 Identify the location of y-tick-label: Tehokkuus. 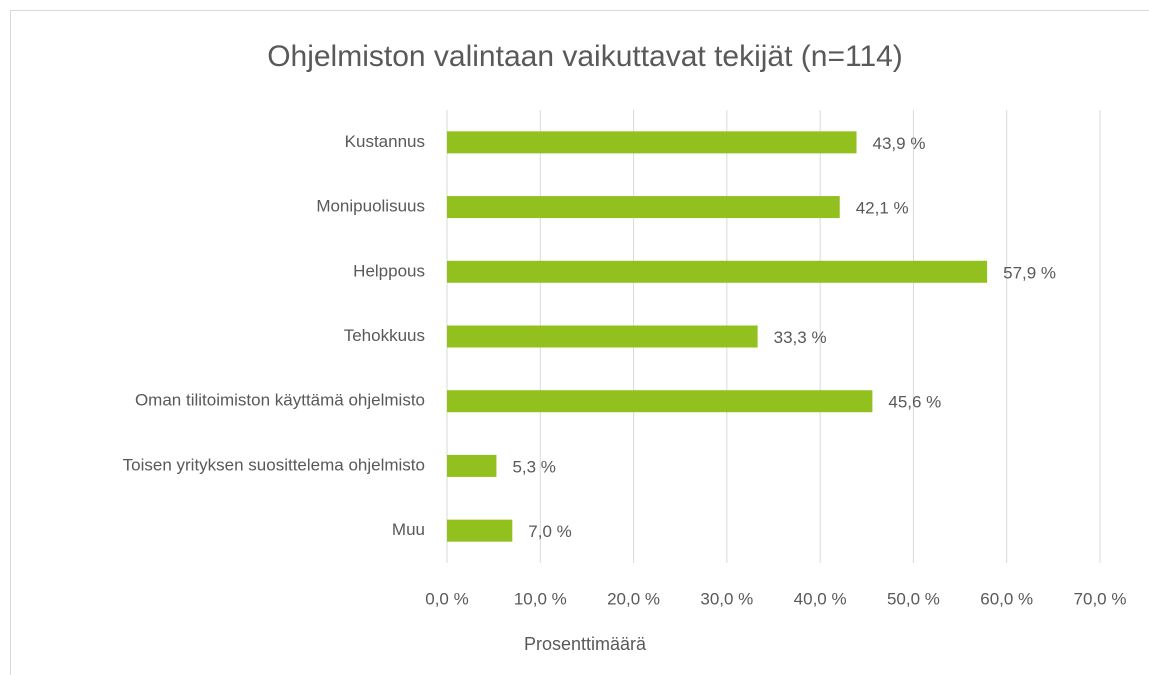
(384, 335).